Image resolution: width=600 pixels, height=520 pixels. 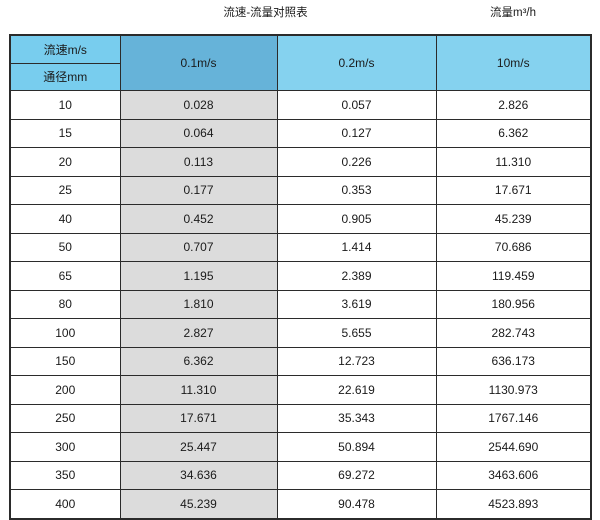 What do you see at coordinates (65, 50) in the screenshot?
I see `header-velocity-label: 流速m/s` at bounding box center [65, 50].